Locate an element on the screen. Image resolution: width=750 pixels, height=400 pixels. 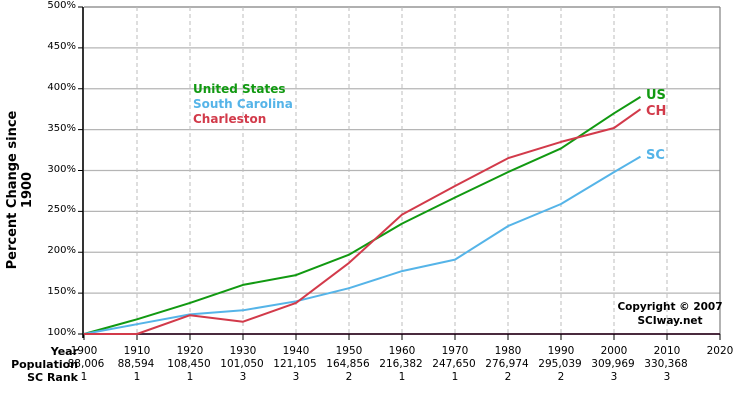
table-cell-population: 121,105 is located at coordinates (295, 364).